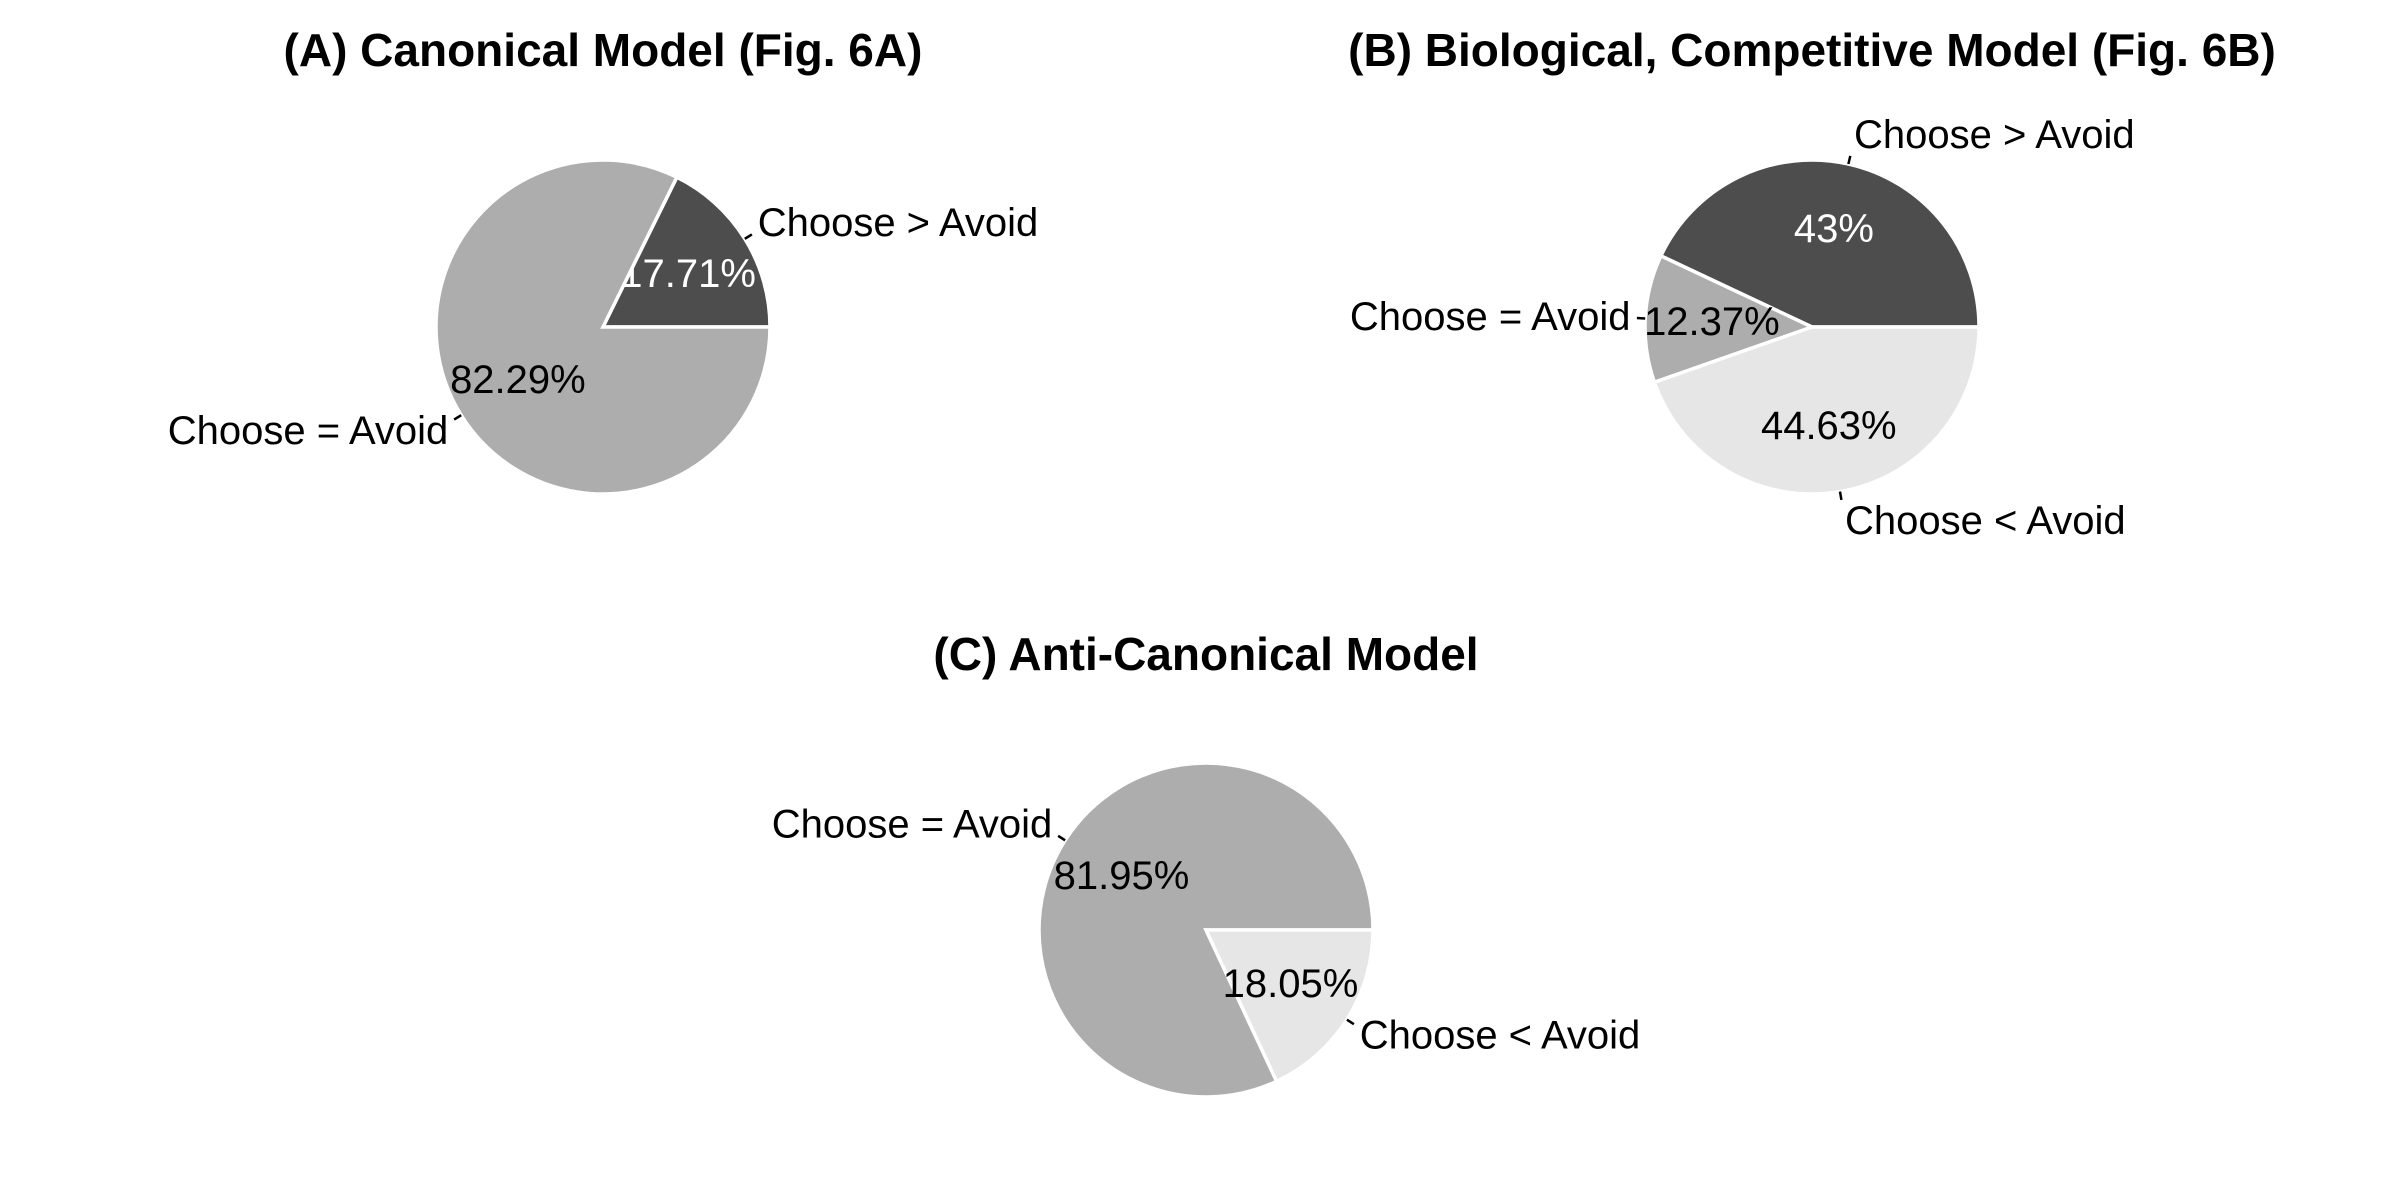 The image size is (2400, 1200). What do you see at coordinates (748, 236) in the screenshot?
I see `pie-a-leader-choose-gt-avoid` at bounding box center [748, 236].